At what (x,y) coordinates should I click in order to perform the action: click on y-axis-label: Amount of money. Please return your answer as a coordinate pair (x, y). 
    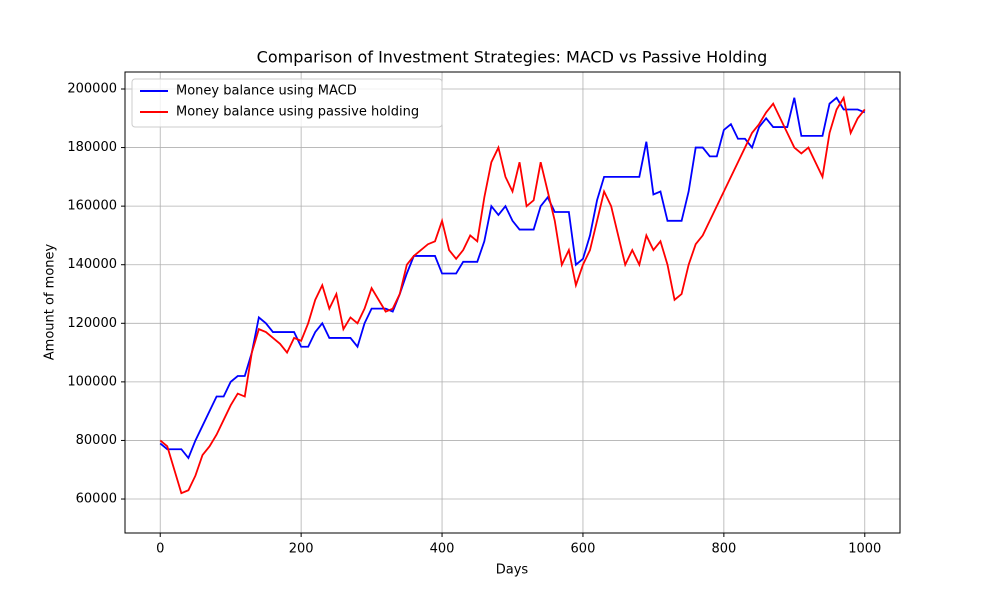
    Looking at the image, I should click on (50, 301).